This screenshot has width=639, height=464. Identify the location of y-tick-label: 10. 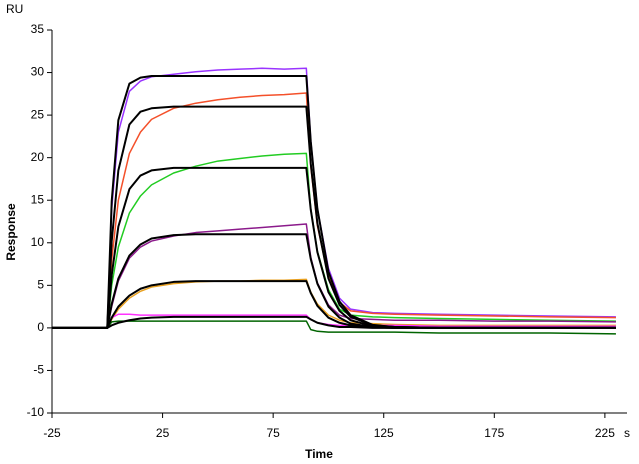
(38, 242).